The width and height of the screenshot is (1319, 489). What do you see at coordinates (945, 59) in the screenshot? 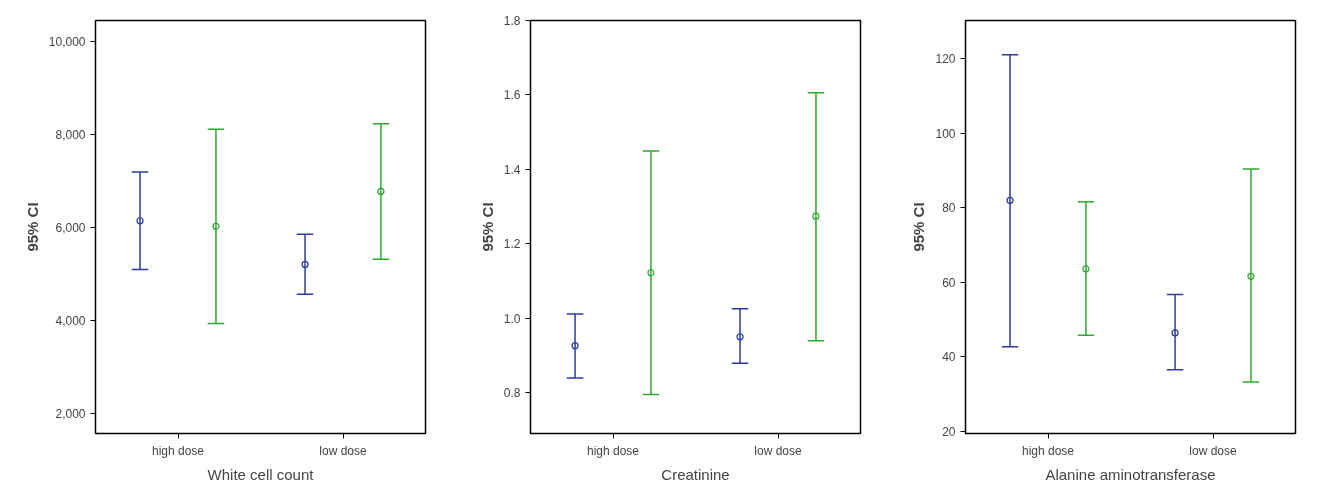
I see `y-tick-label: 120` at bounding box center [945, 59].